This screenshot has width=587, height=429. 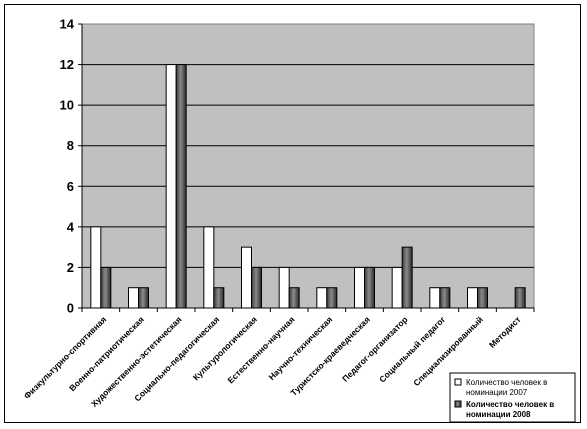 I want to click on category-label: Культурологическая, so click(x=225, y=348).